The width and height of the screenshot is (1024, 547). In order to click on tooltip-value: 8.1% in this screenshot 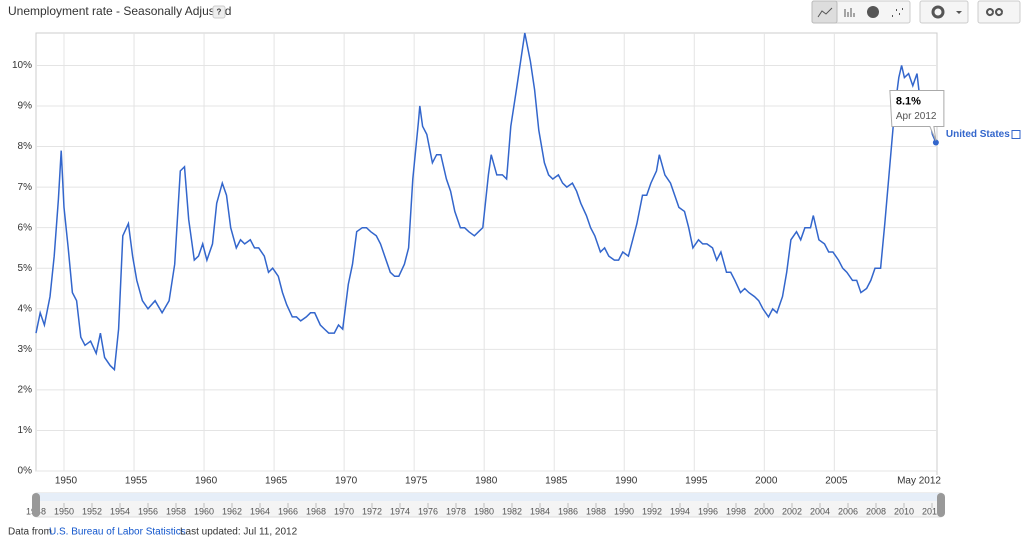, I will do `click(908, 101)`.